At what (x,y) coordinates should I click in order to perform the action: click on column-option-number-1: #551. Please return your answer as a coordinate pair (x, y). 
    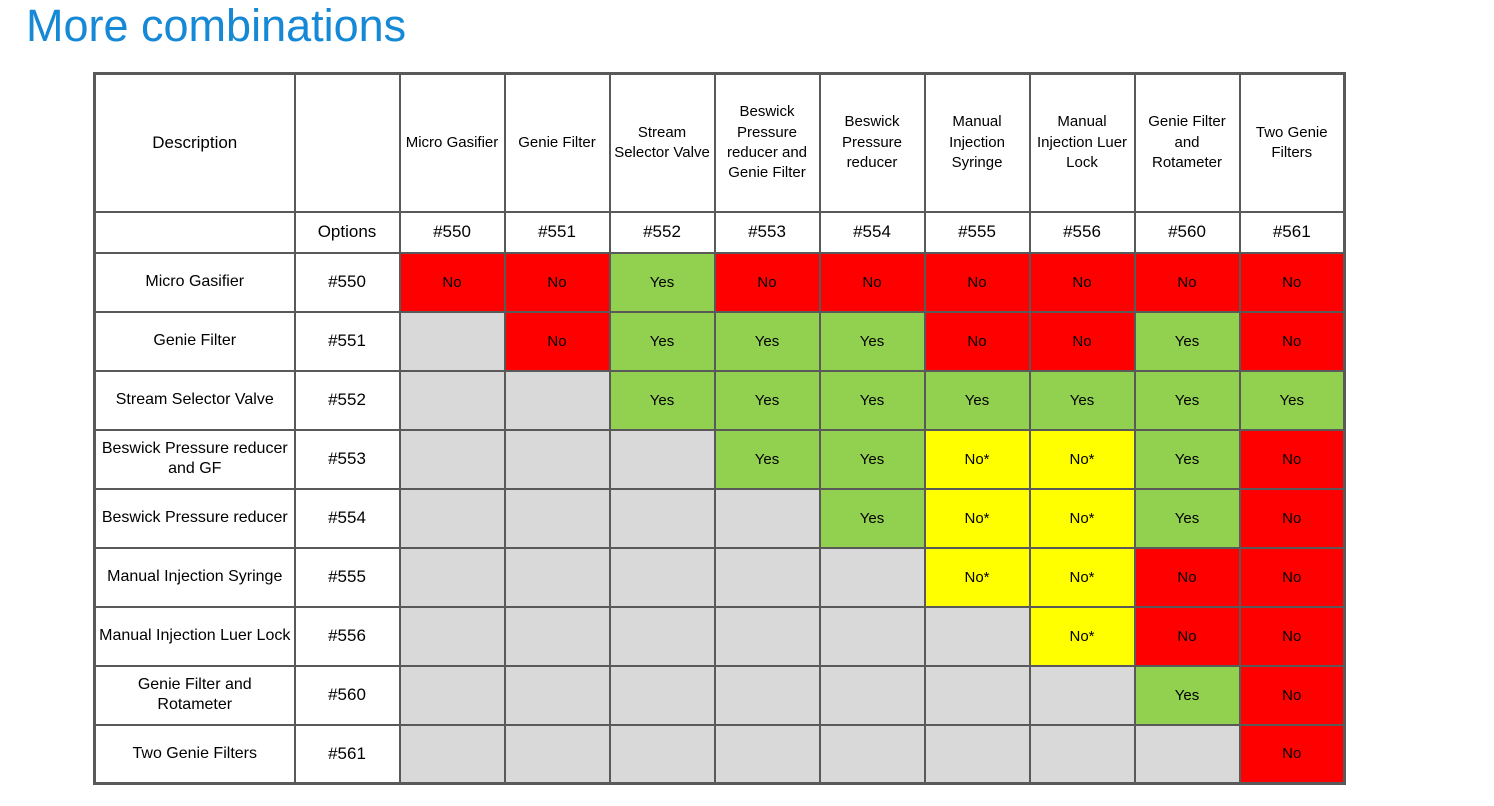
    Looking at the image, I should click on (557, 232).